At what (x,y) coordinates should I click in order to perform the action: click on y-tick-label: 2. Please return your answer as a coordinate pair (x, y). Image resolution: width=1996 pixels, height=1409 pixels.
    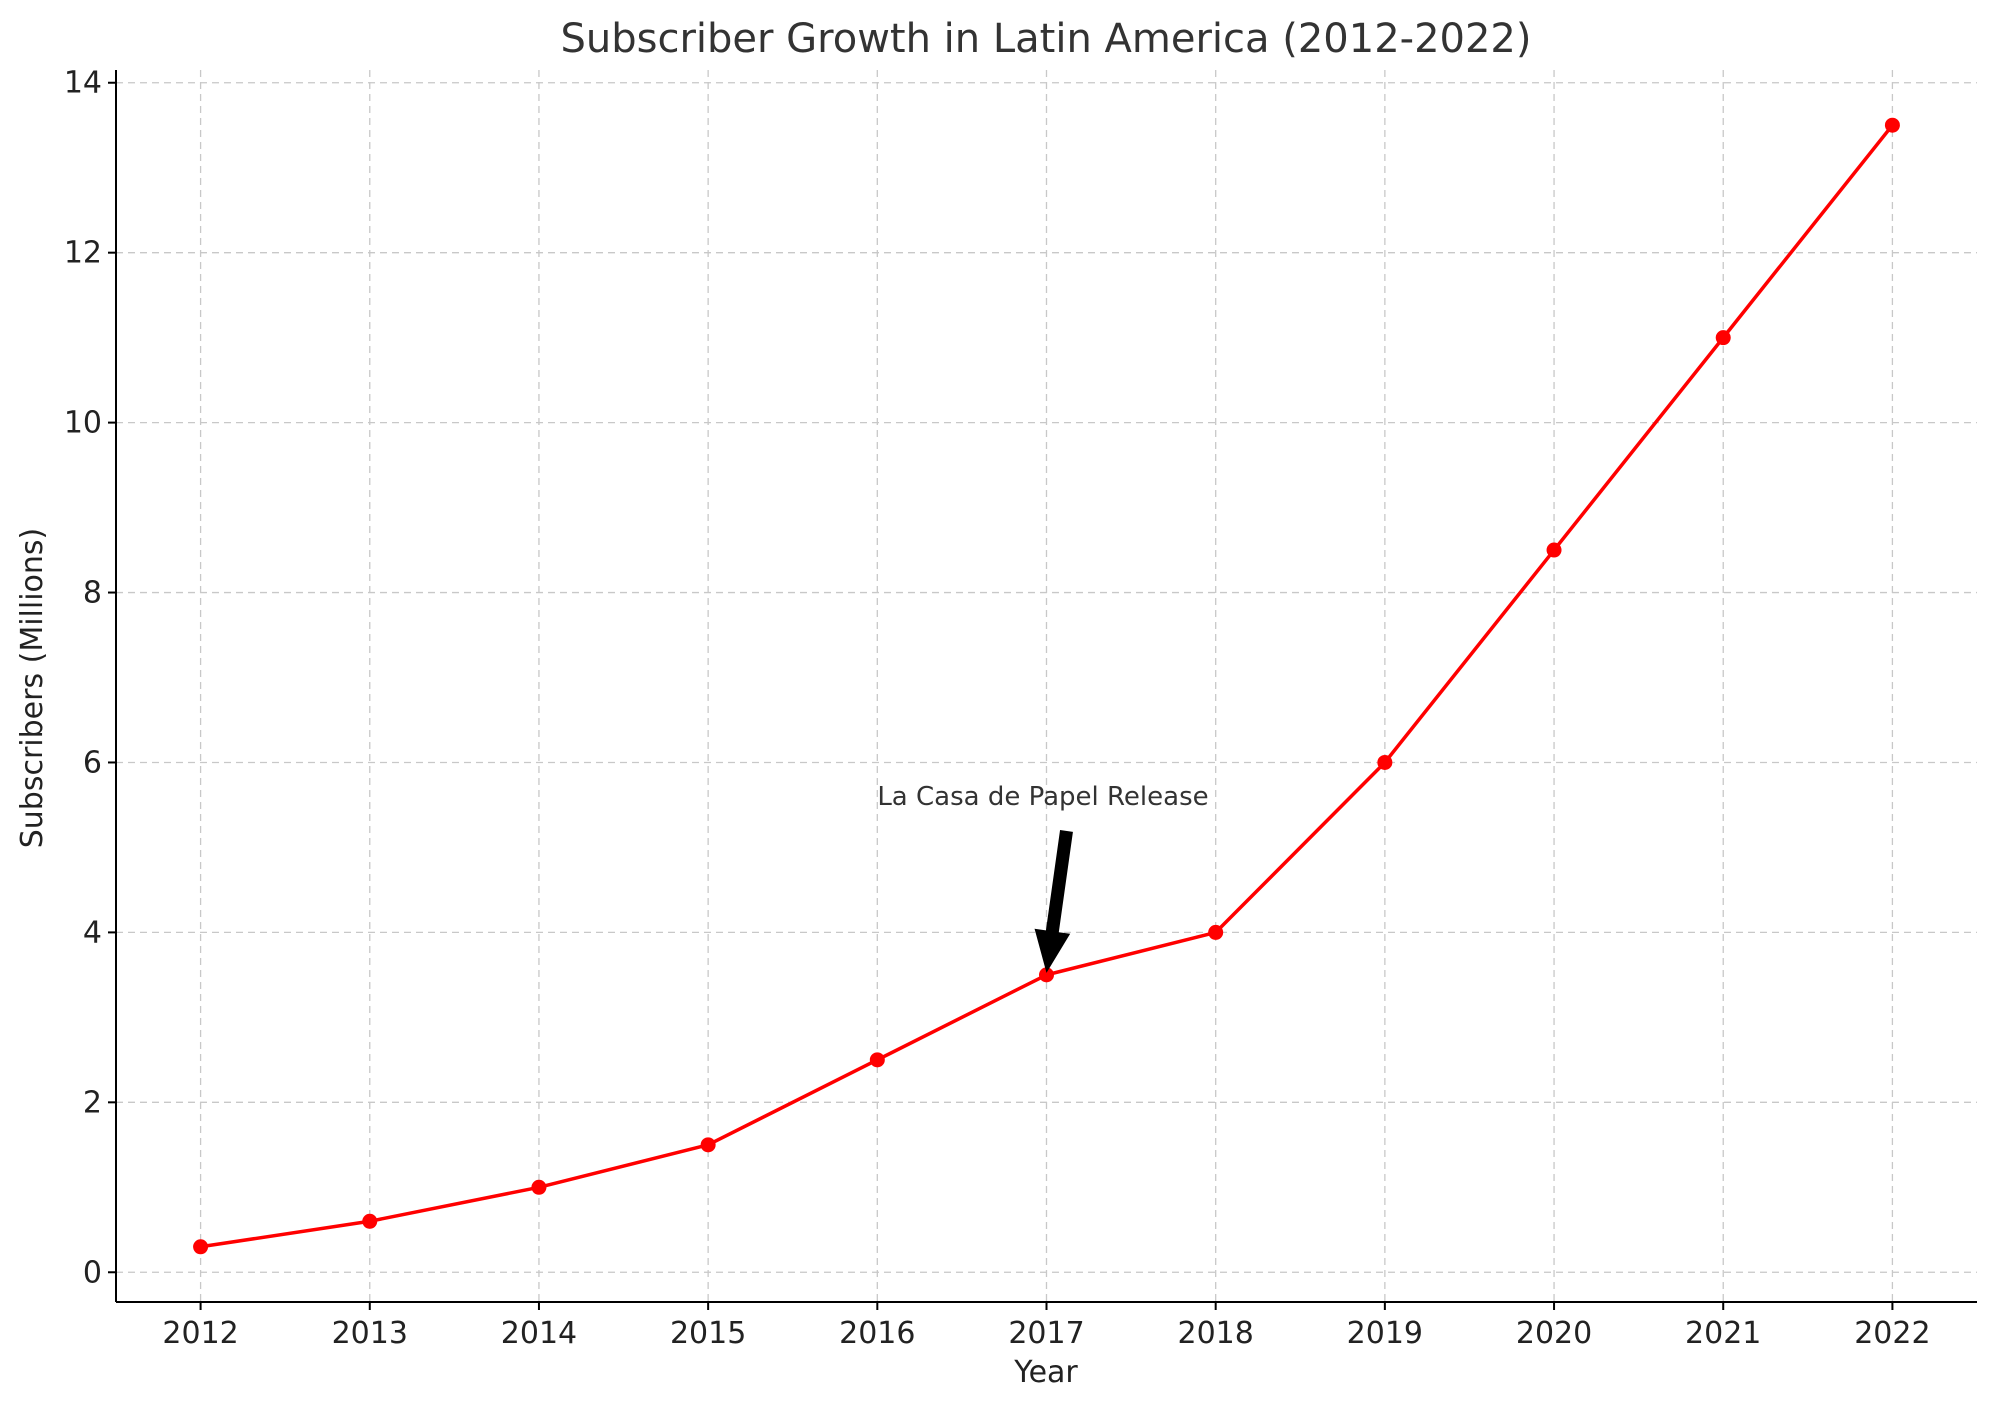
    Looking at the image, I should click on (92, 1102).